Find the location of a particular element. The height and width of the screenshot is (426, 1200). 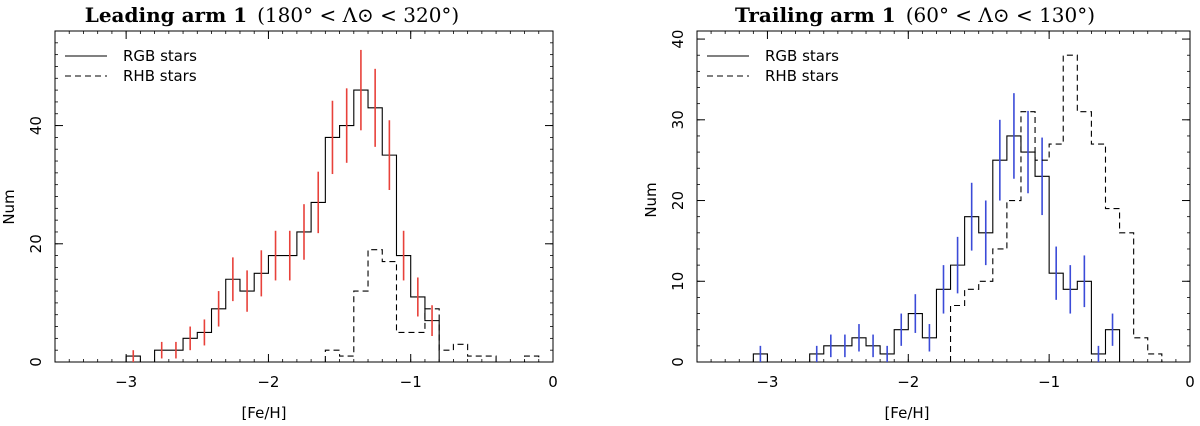

leading-arm-title: Leading arm 1 (180° < Λ⊙ < 320°) is located at coordinates (272, 15).